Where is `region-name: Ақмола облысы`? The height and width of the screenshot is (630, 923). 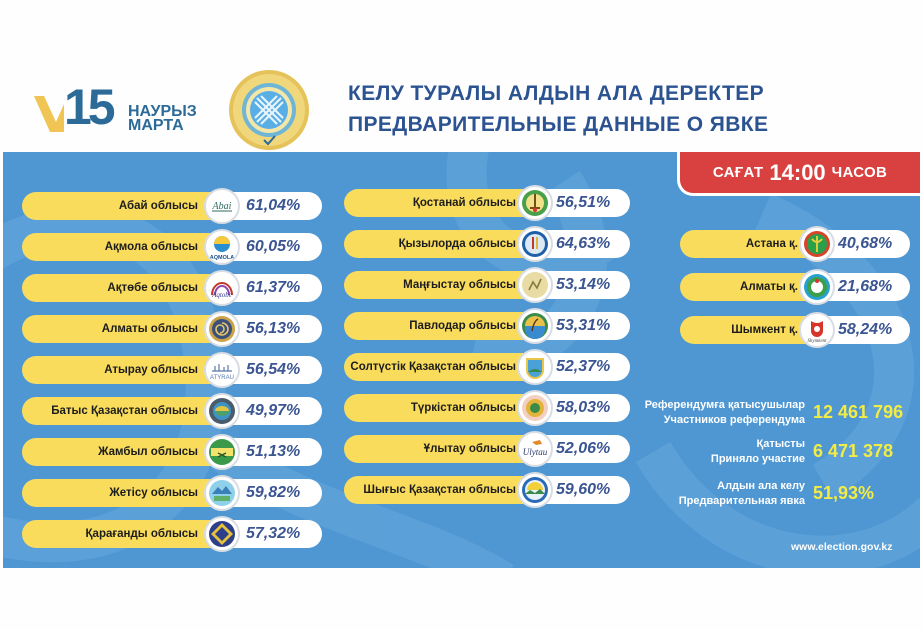
region-name: Ақмола облысы is located at coordinates (151, 247).